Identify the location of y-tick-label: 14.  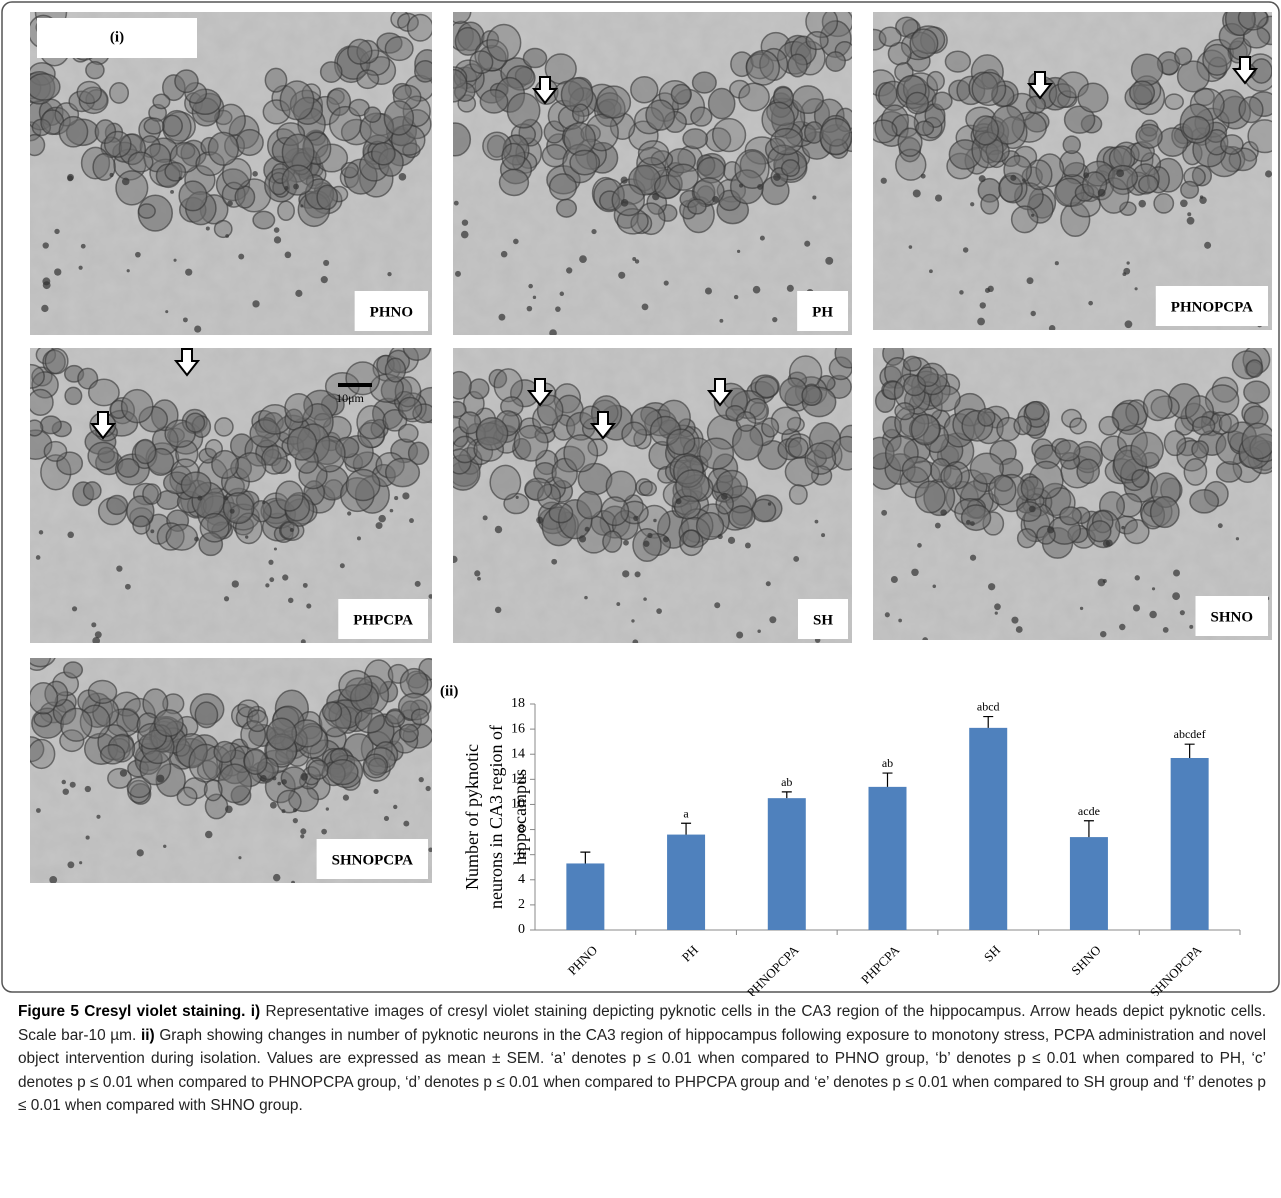
(518, 753).